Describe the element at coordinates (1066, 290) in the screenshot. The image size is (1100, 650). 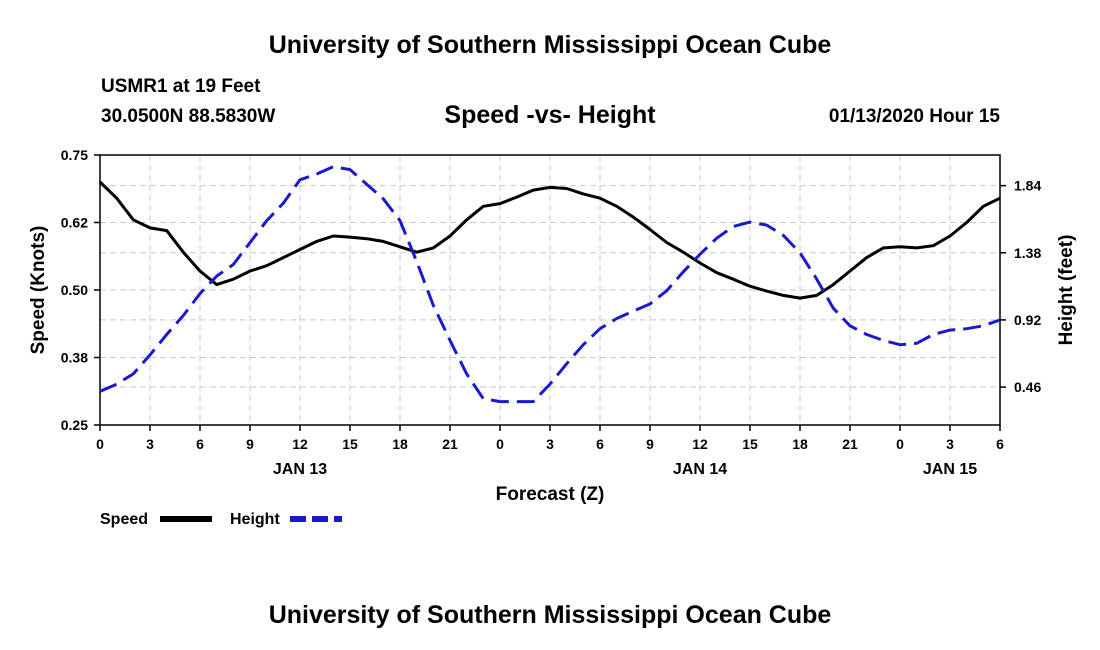
I see `y2-axis-title: Height (feet)` at that location.